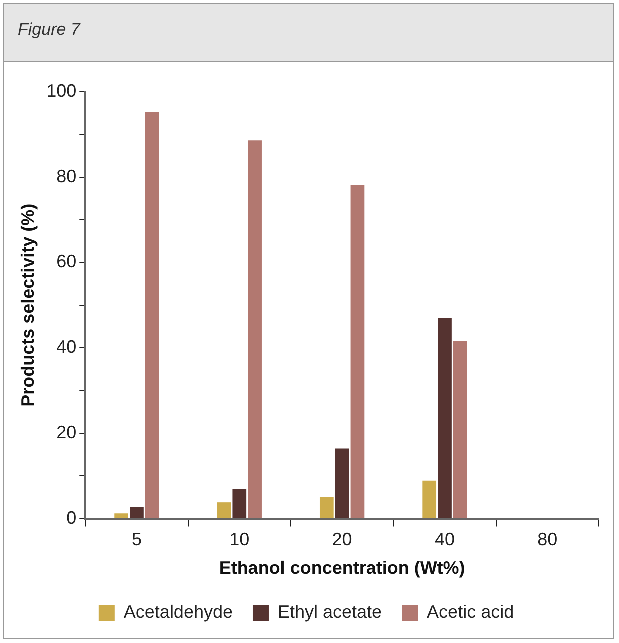 This screenshot has width=619, height=643. Describe the element at coordinates (330, 612) in the screenshot. I see `legend-label: Ethyl acetate` at that location.